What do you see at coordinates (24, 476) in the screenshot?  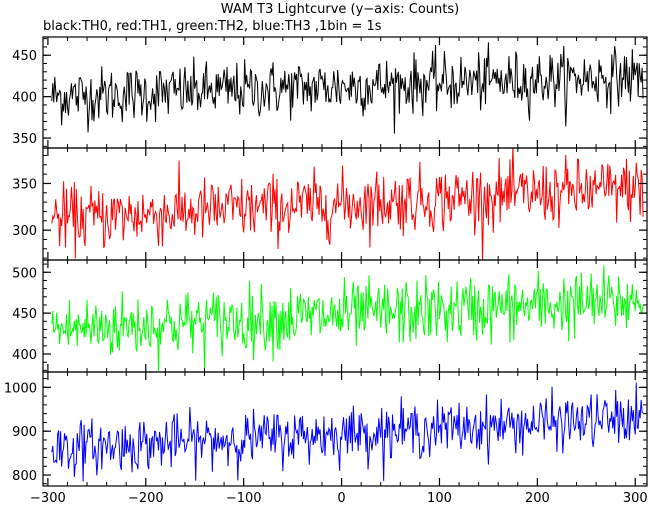 I see `y-tick-label: 800` at bounding box center [24, 476].